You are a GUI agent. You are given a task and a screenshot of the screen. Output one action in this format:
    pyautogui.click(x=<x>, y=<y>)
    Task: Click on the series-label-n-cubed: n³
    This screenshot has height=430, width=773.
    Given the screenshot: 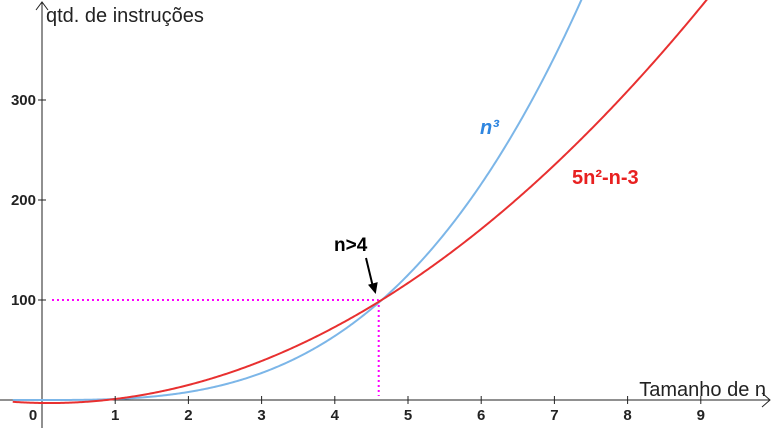 What is the action you would take?
    pyautogui.click(x=490, y=128)
    